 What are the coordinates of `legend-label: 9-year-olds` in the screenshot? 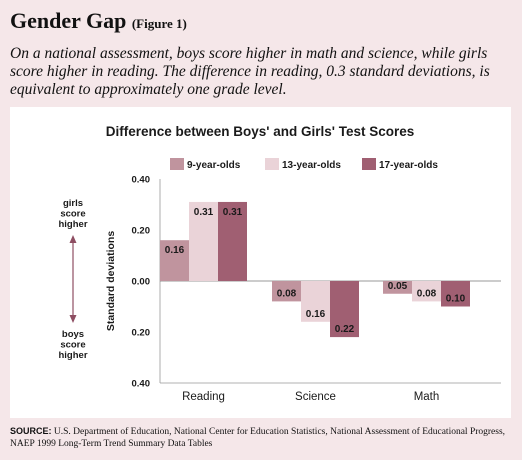 It's located at (214, 165).